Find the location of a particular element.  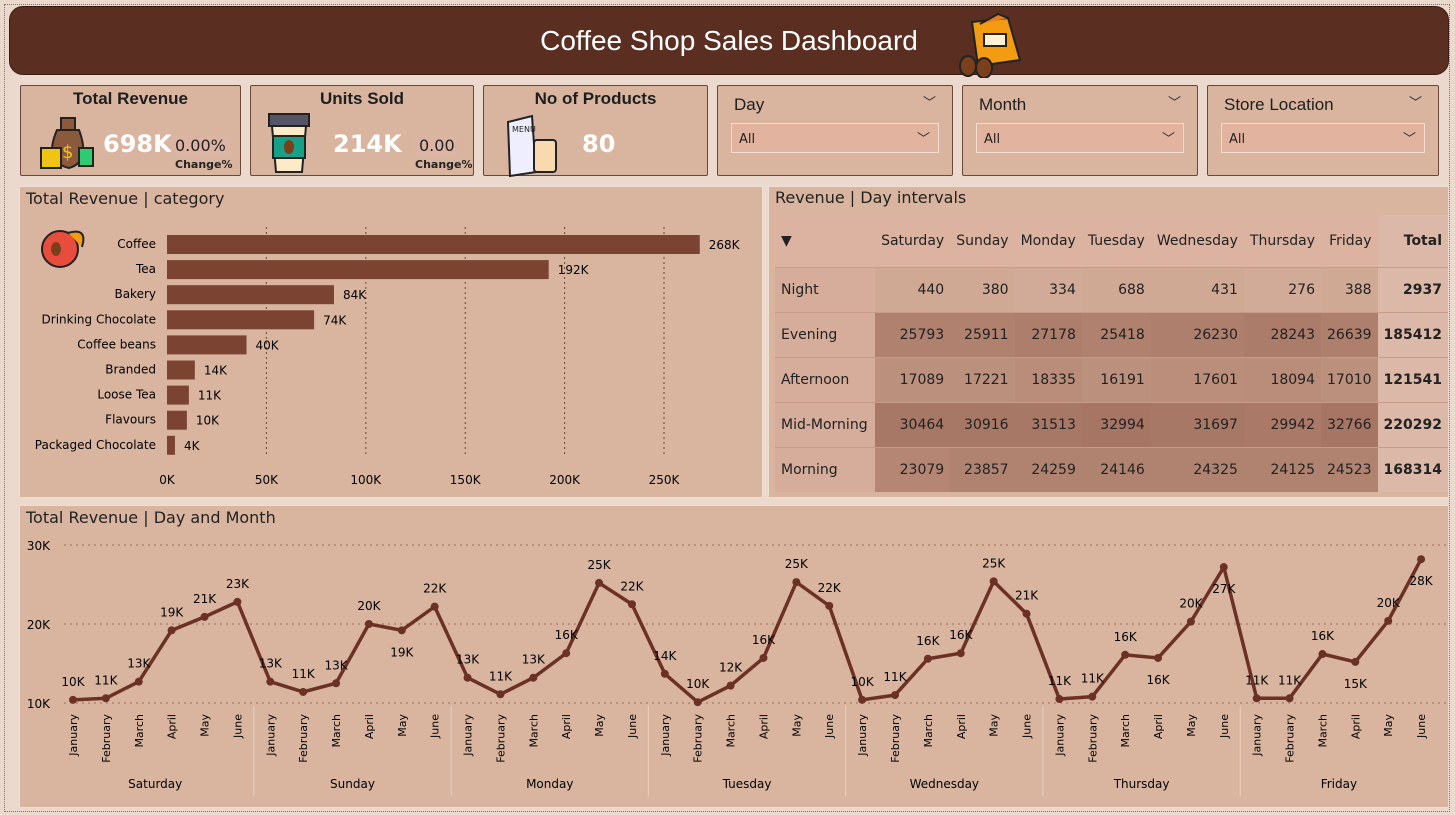

column-header: Total is located at coordinates (1412, 241).